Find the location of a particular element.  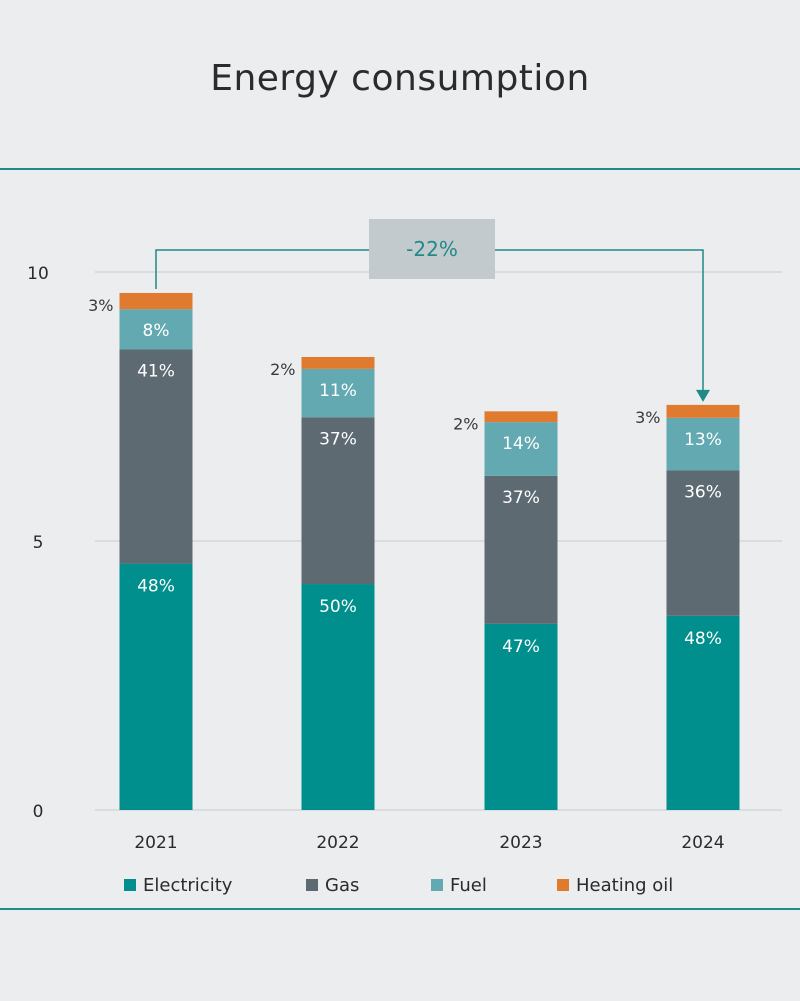

bar-electricity-2023 is located at coordinates (521, 716).